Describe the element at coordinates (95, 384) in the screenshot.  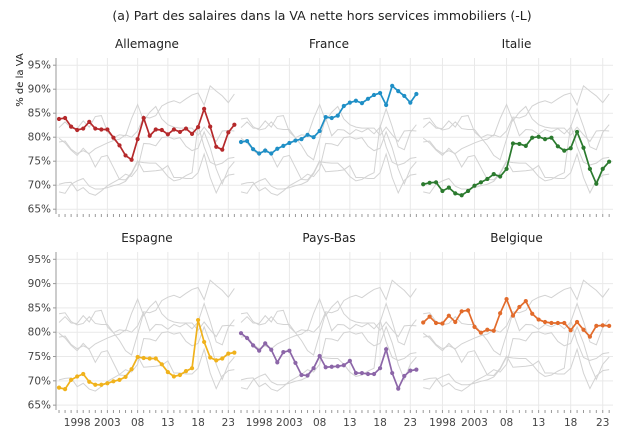
I see `data-point-espagne-2001` at that location.